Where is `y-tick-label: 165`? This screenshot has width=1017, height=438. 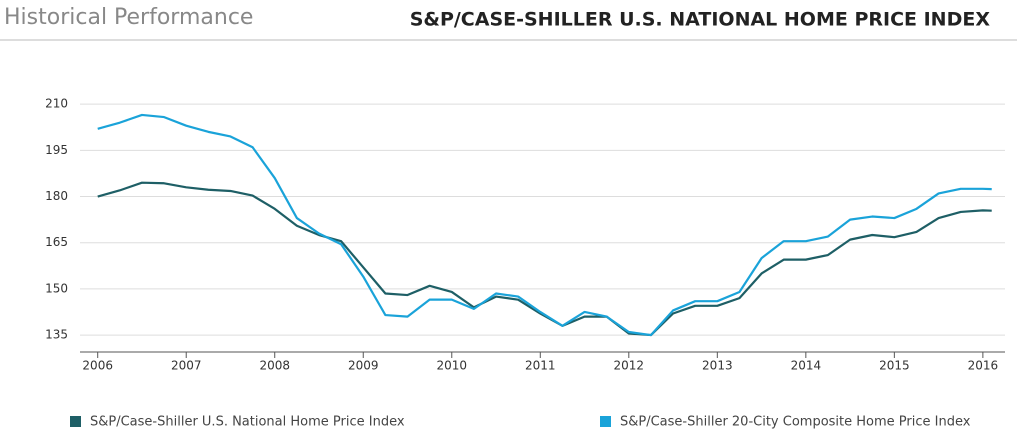
y-tick-label: 165 is located at coordinates (56, 242).